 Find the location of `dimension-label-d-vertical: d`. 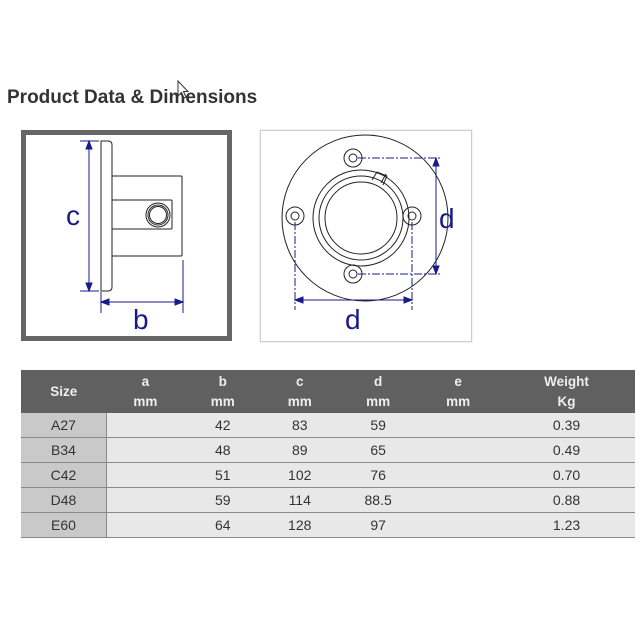

dimension-label-d-vertical: d is located at coordinates (447, 218).